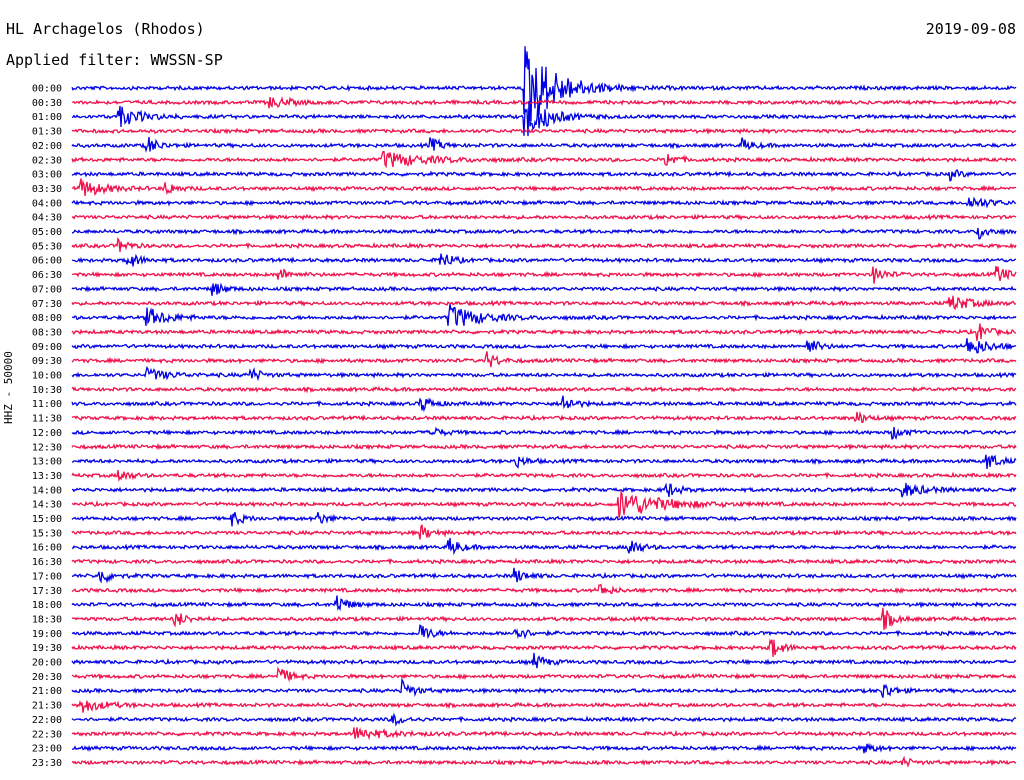 The image size is (1024, 780). Describe the element at coordinates (47, 749) in the screenshot. I see `time-tick-label: 23:00` at that location.